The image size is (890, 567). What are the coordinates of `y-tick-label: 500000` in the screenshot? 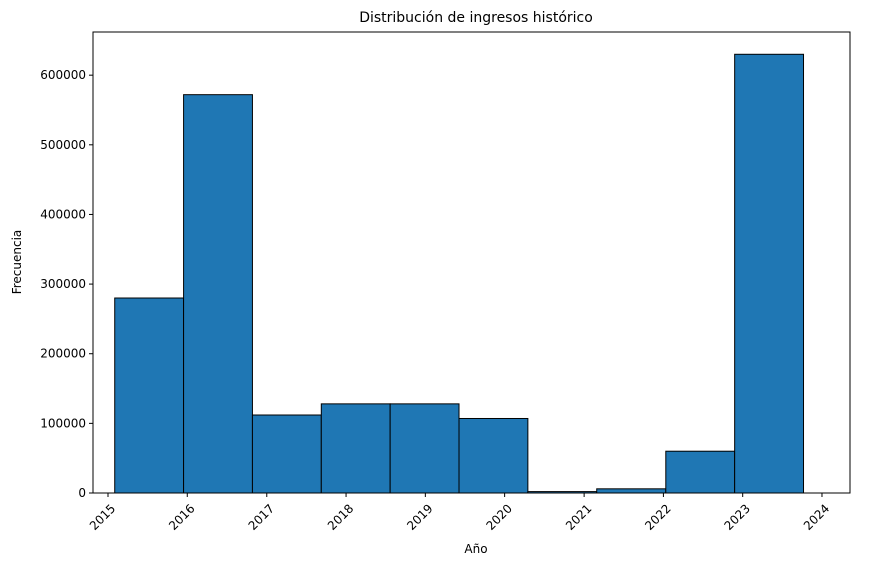 It's located at (63, 145).